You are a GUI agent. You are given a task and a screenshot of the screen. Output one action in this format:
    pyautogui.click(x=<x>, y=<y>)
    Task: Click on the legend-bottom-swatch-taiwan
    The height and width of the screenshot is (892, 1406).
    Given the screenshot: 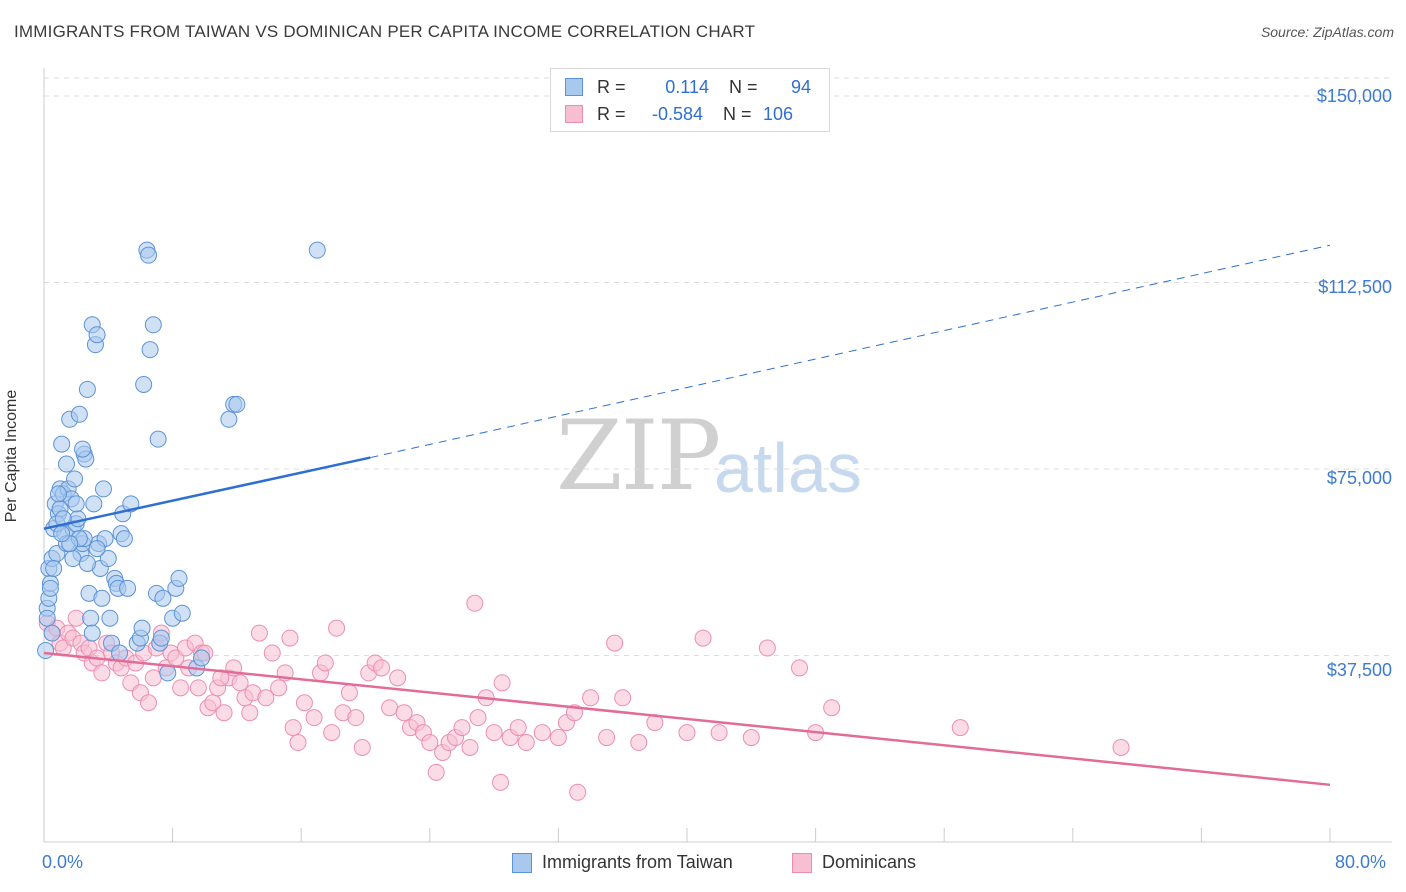 What is the action you would take?
    pyautogui.click(x=522, y=862)
    